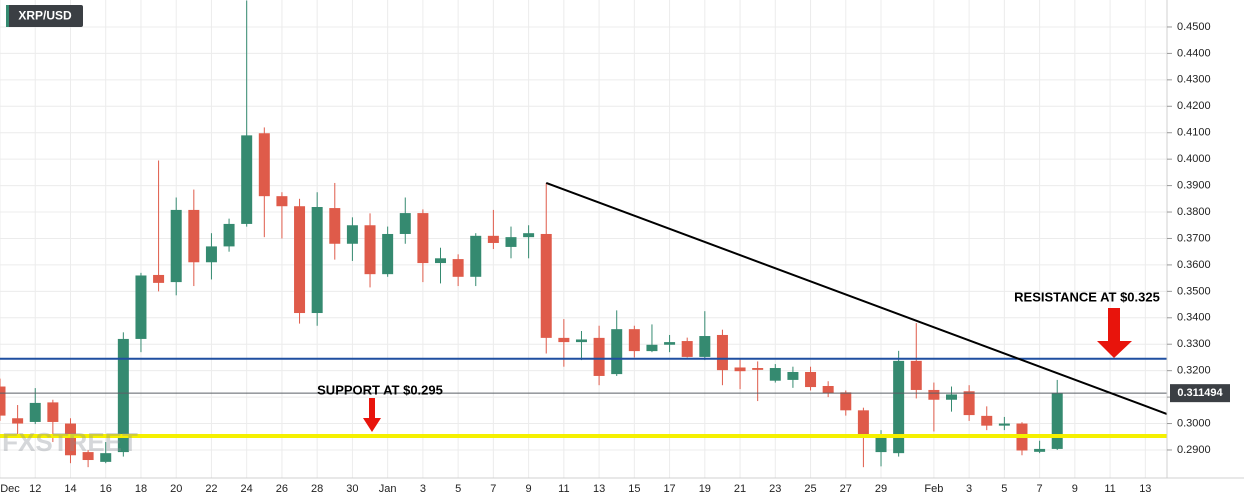 Image resolution: width=1244 pixels, height=501 pixels. Describe the element at coordinates (106, 489) in the screenshot. I see `x-tick-label: 16` at that location.